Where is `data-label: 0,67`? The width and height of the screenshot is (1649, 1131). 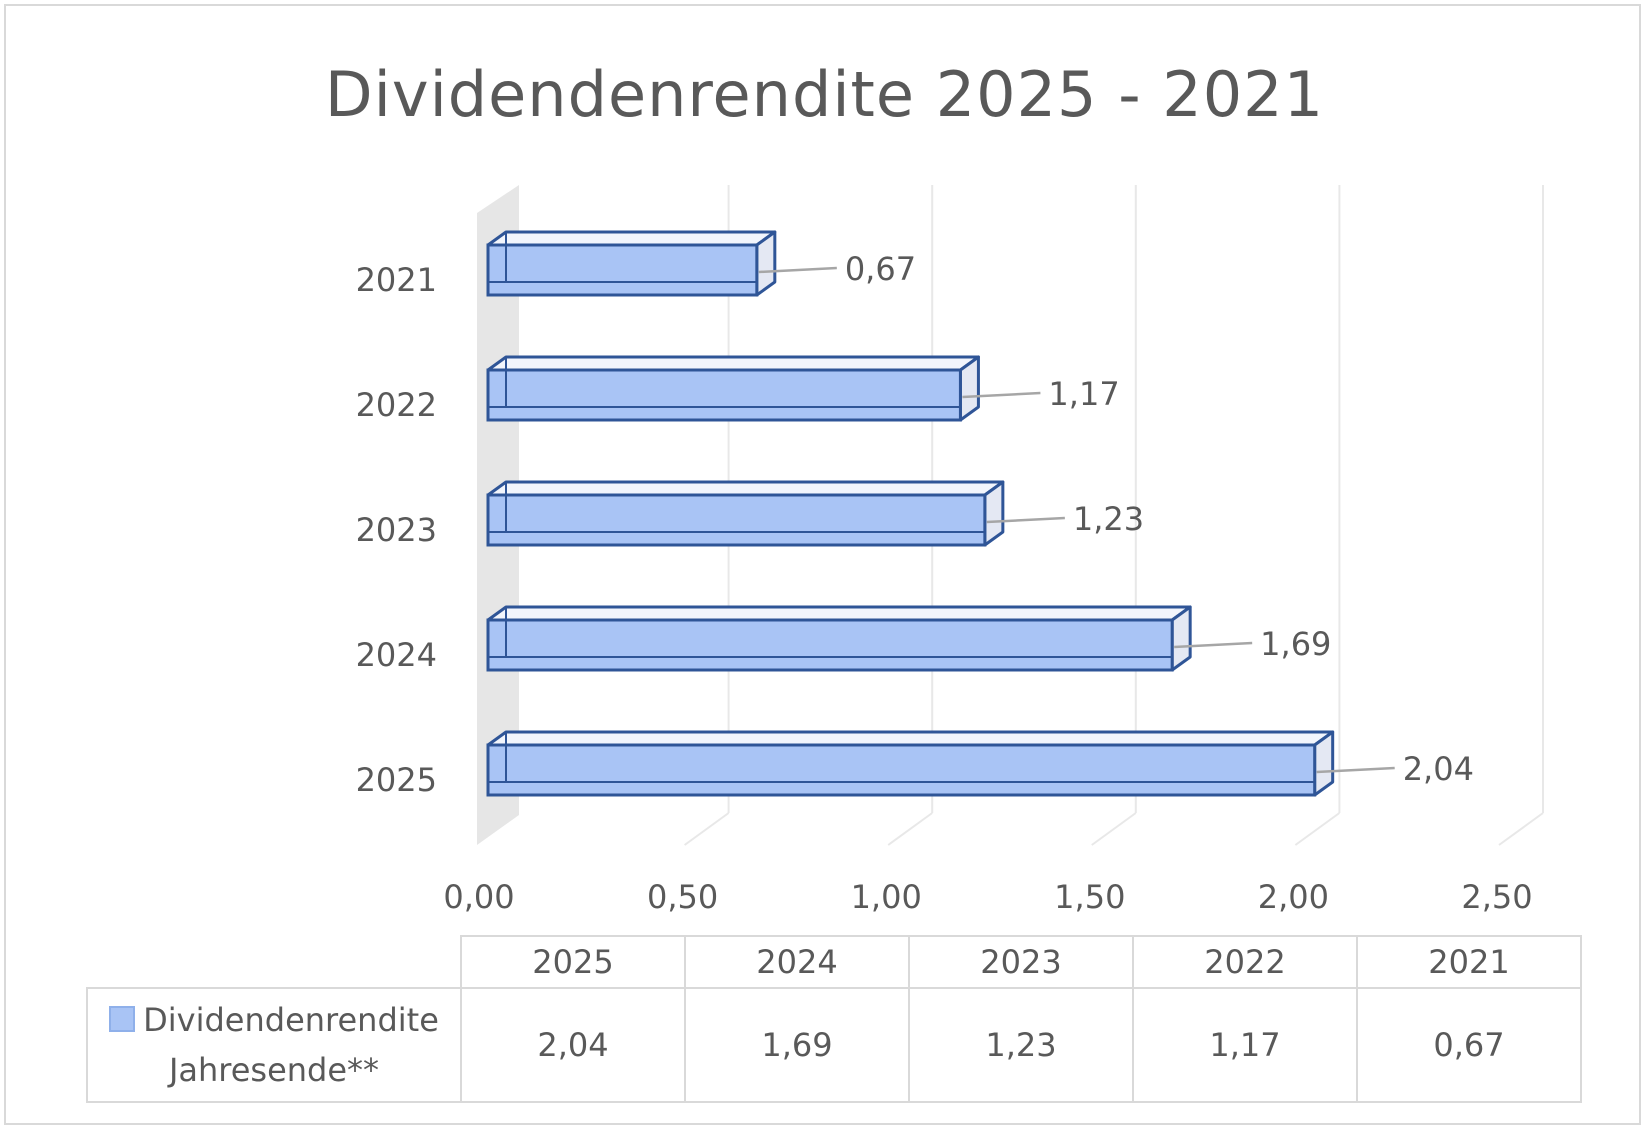 data-label: 0,67 is located at coordinates (880, 269).